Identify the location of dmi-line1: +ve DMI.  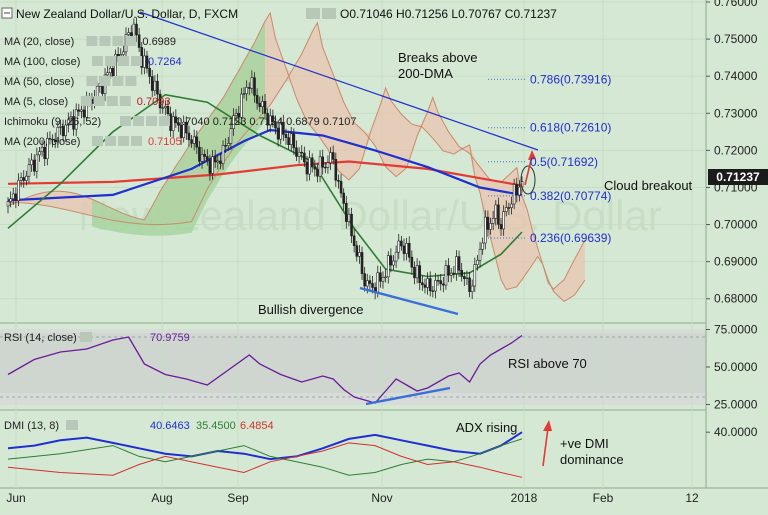
(584, 443).